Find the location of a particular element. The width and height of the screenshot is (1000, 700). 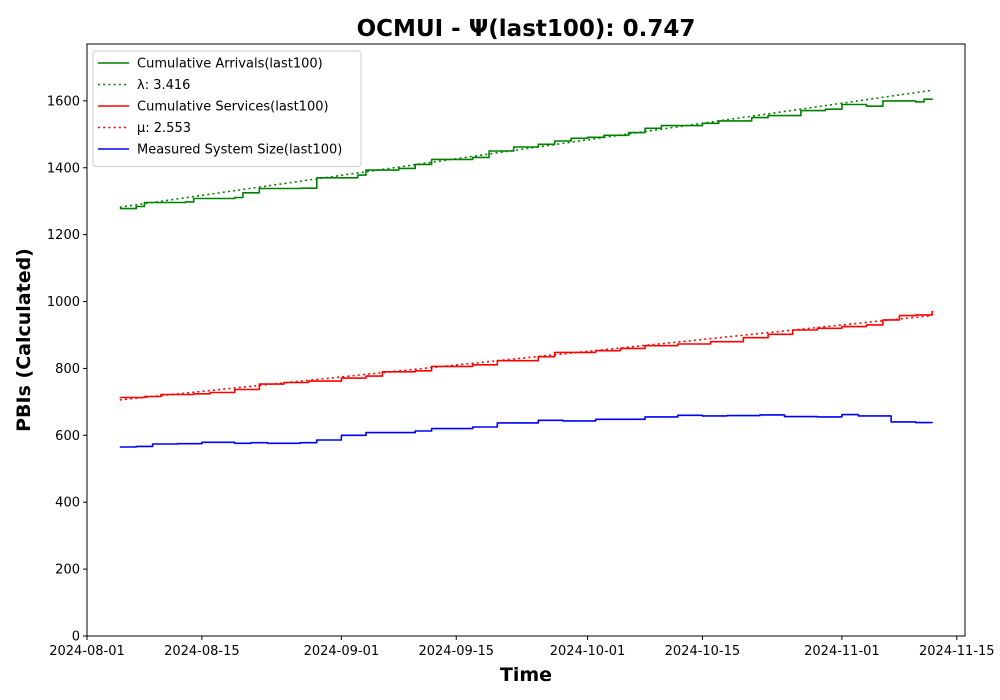

y-tick-label: 600 is located at coordinates (67, 436).